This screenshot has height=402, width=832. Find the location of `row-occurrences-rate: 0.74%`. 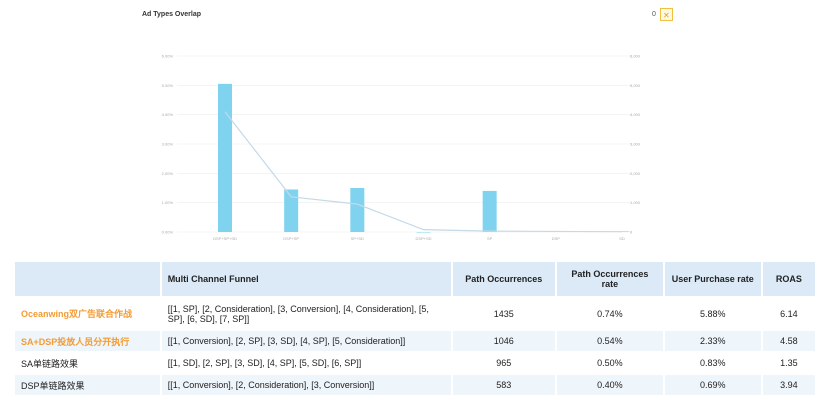

row-occurrences-rate: 0.74% is located at coordinates (610, 314).